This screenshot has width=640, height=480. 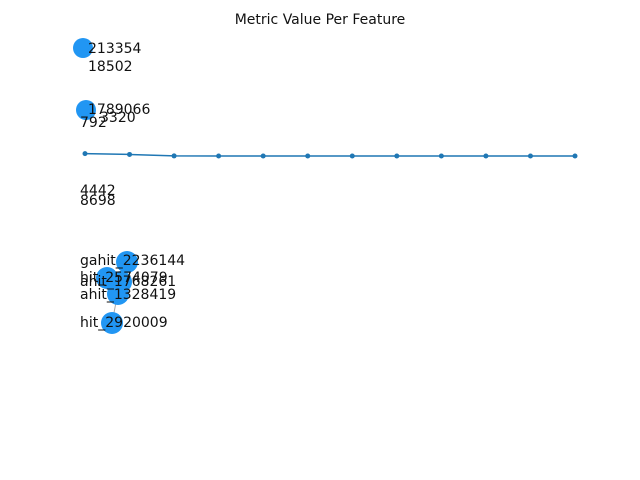 I want to click on overlay-label: 1789066, so click(x=119, y=110).